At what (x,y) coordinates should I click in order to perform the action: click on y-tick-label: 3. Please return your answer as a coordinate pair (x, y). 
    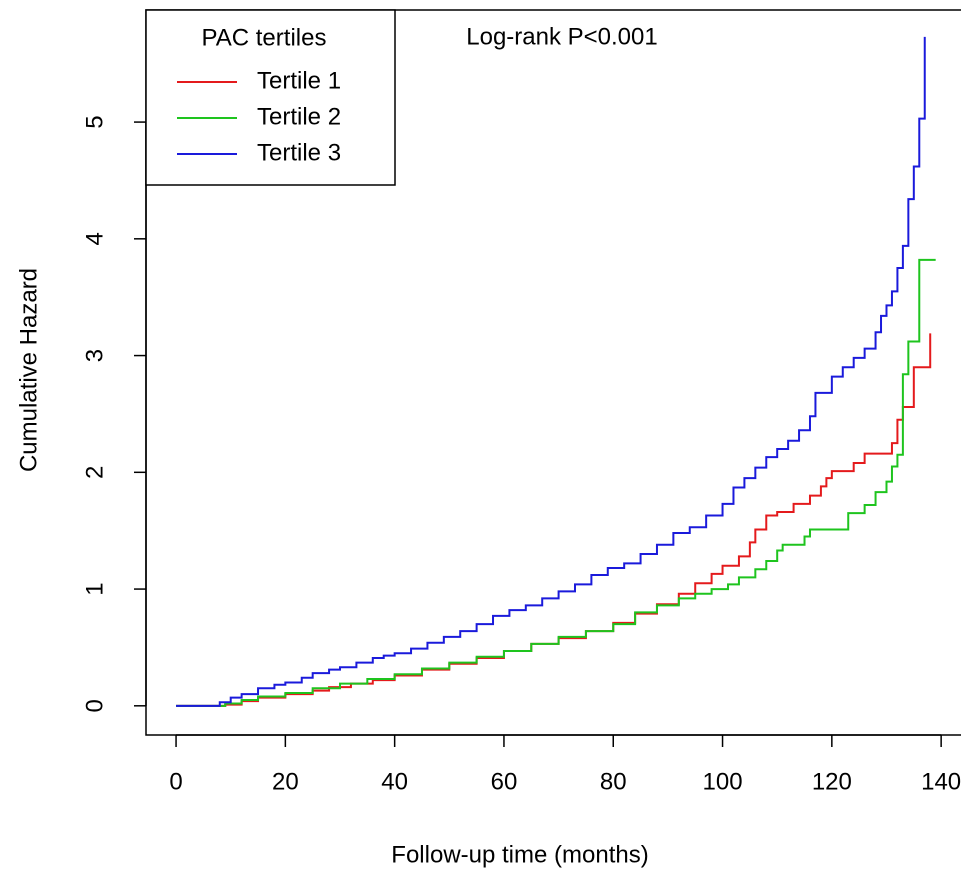
    Looking at the image, I should click on (94, 355).